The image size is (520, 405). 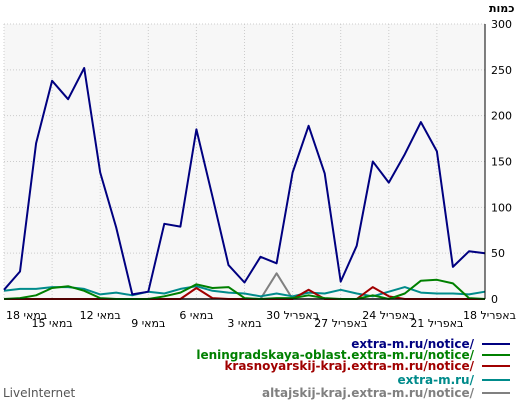 I want to click on legend-item-leningradskaya: leningradskaya-oblast.extra-m.ru/notice/, so click(x=353, y=355).